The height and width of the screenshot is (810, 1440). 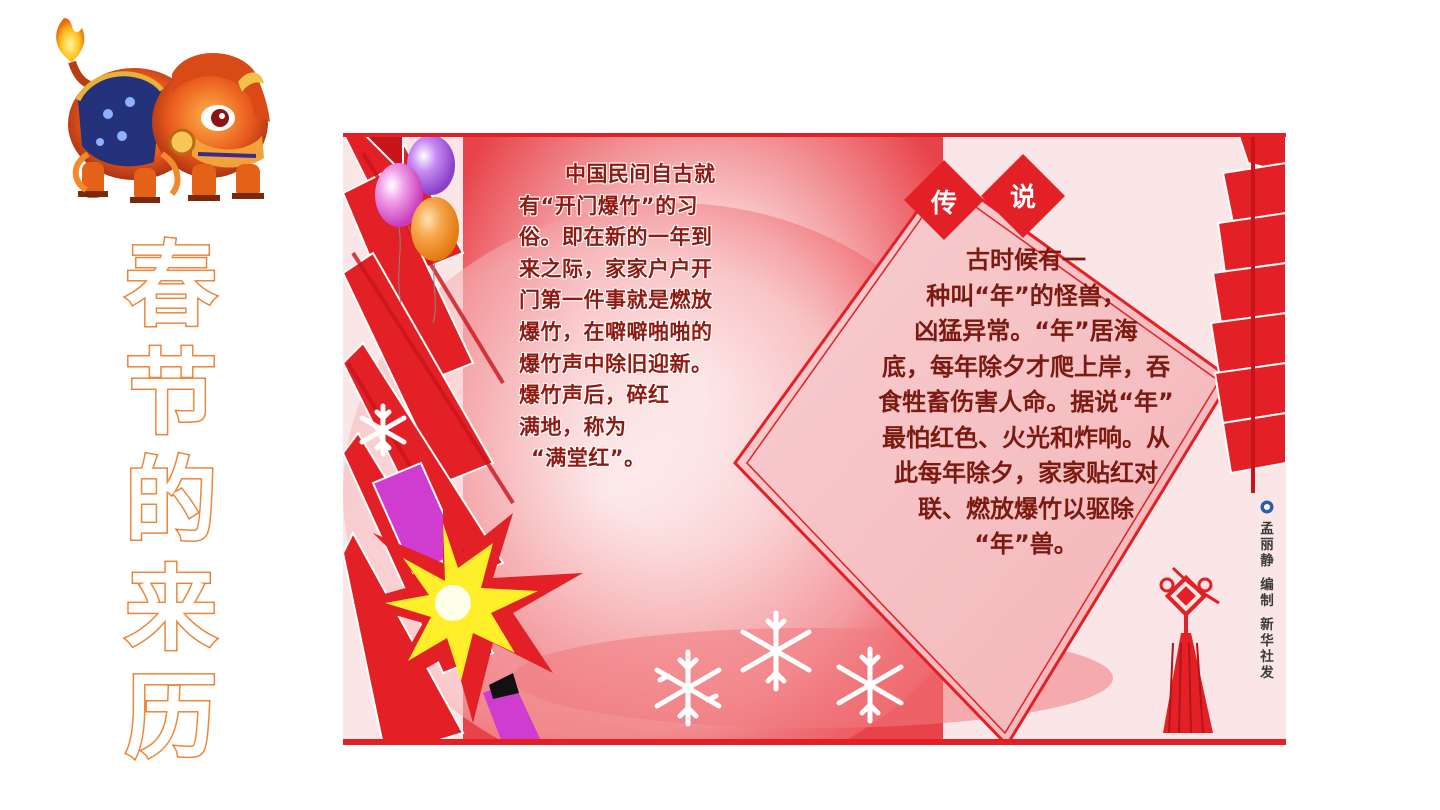 I want to click on title-char: 春, so click(x=170, y=286).